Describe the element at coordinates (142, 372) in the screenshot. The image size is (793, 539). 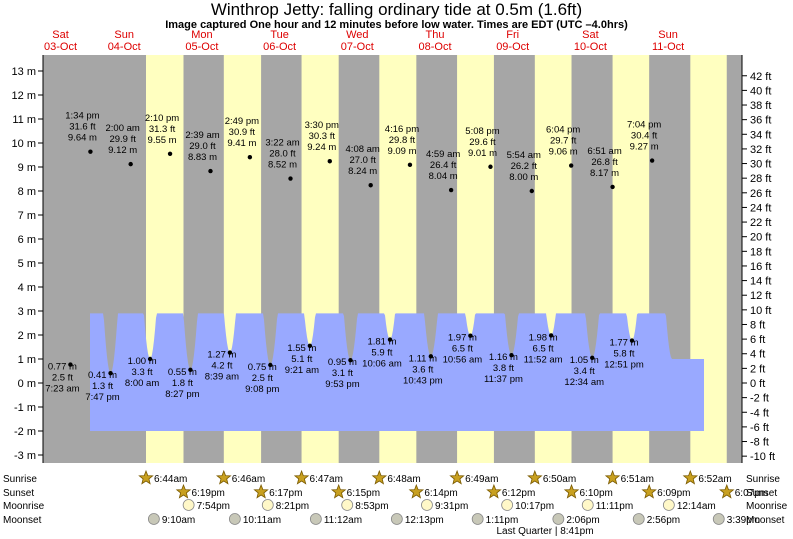
I see `low-tide-marker: 1.00 m 3.3 ft 8:00 am` at that location.